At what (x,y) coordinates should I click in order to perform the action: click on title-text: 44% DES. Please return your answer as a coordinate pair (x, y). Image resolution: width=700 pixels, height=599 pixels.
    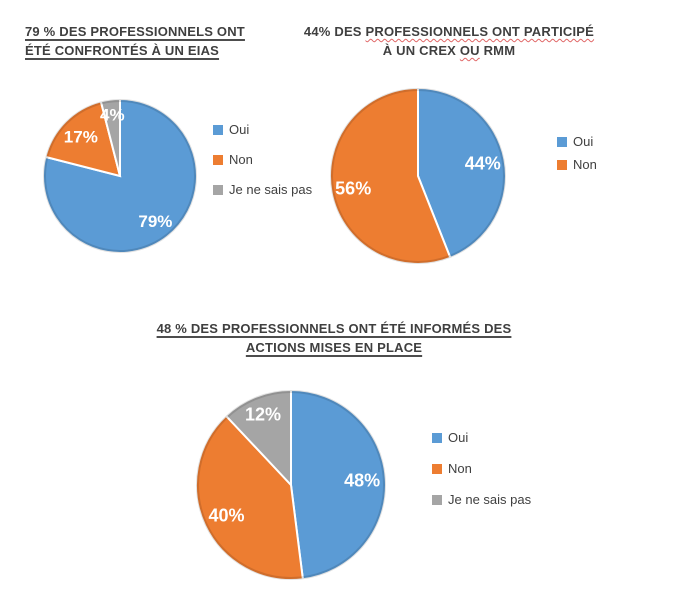
    Looking at the image, I should click on (334, 31).